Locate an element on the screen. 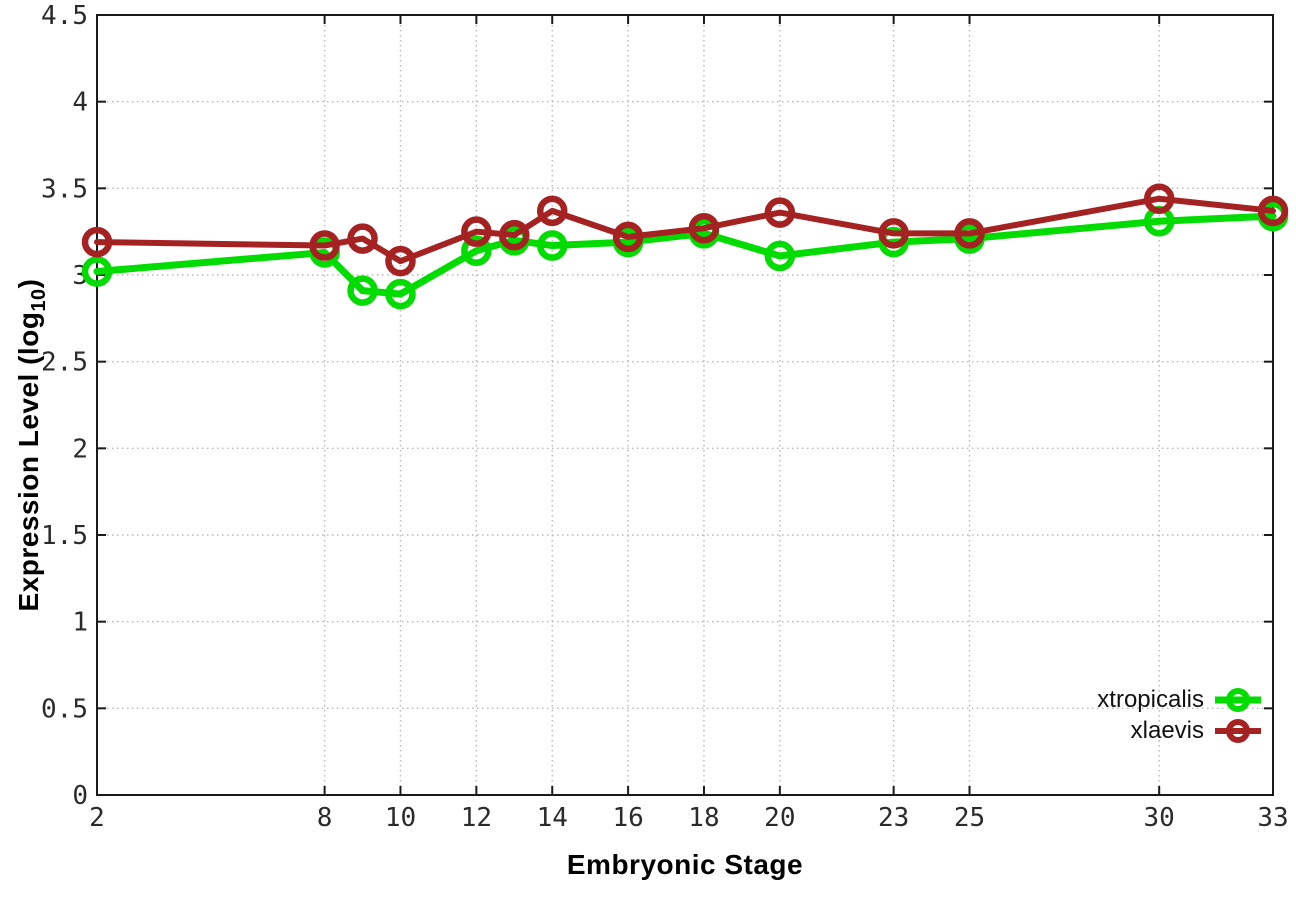 The width and height of the screenshot is (1296, 907). y-axis-title: Expression Level (log10) is located at coordinates (32, 445).